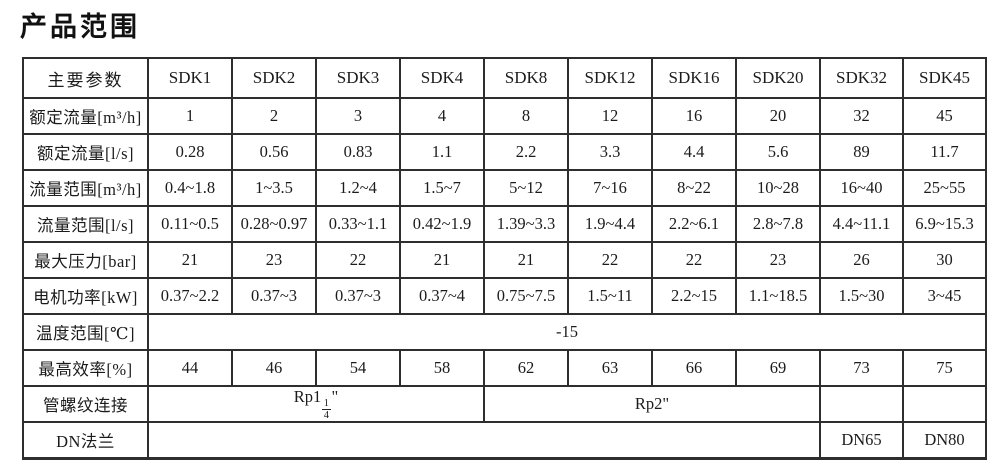  Describe the element at coordinates (190, 296) in the screenshot. I see `value-cell: 0.37~2.2` at that location.